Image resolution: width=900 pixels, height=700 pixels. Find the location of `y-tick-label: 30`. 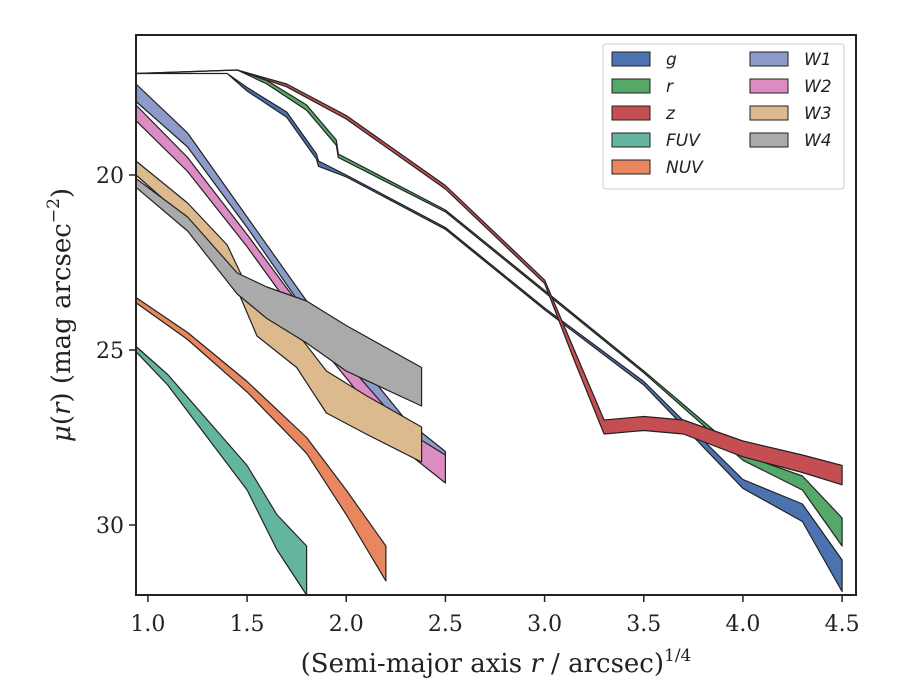

y-tick-label: 30 is located at coordinates (110, 526).